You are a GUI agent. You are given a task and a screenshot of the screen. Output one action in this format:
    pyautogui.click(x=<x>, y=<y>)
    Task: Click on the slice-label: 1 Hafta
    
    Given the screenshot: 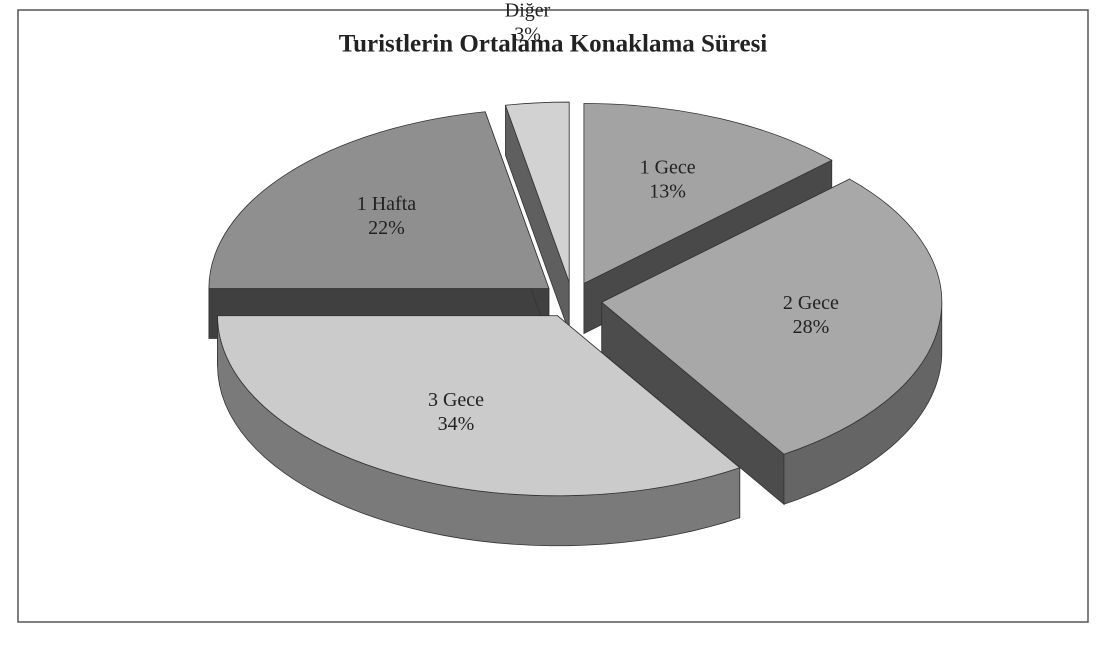 What is the action you would take?
    pyautogui.click(x=387, y=204)
    